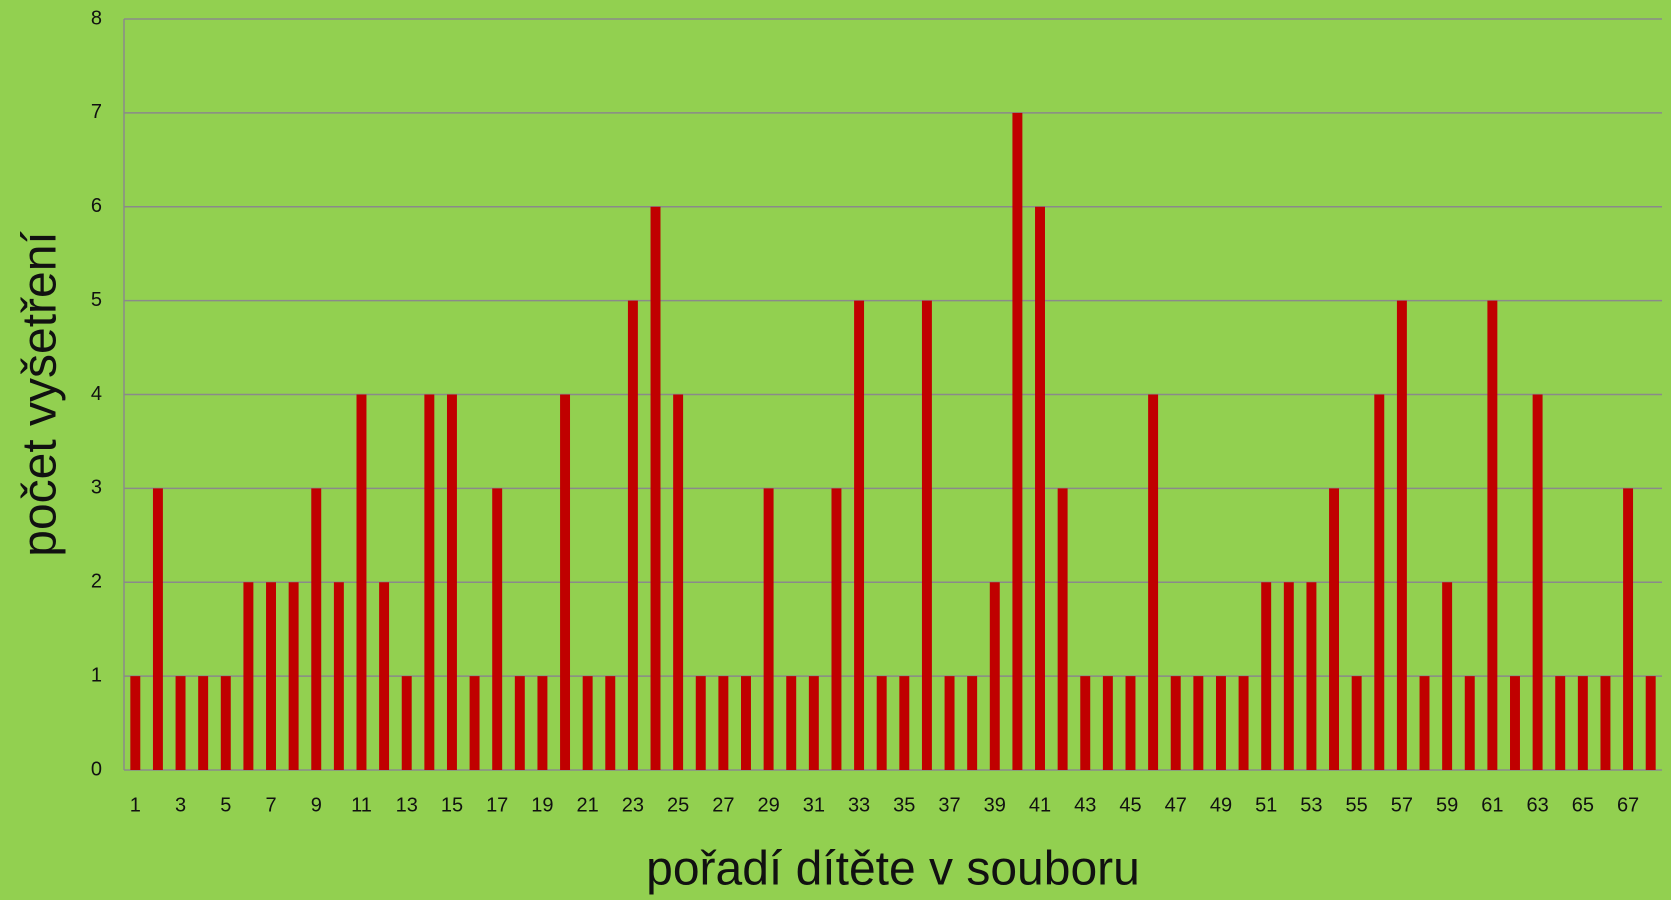  Describe the element at coordinates (1311, 805) in the screenshot. I see `x-tick-label: 53` at that location.